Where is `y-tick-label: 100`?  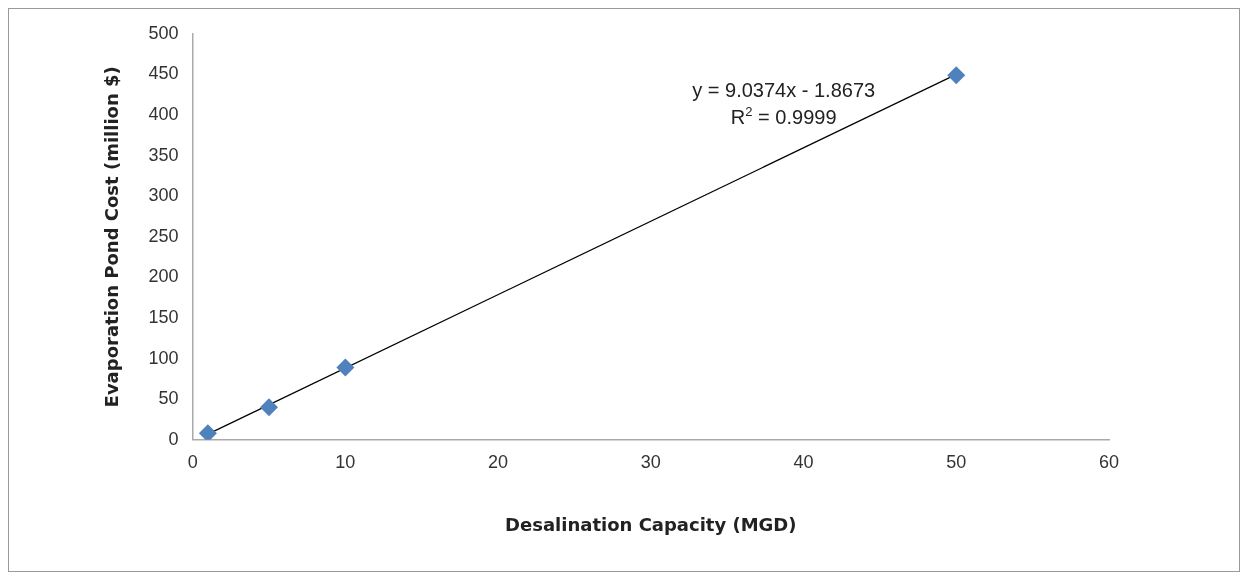 y-tick-label: 100 is located at coordinates (163, 357).